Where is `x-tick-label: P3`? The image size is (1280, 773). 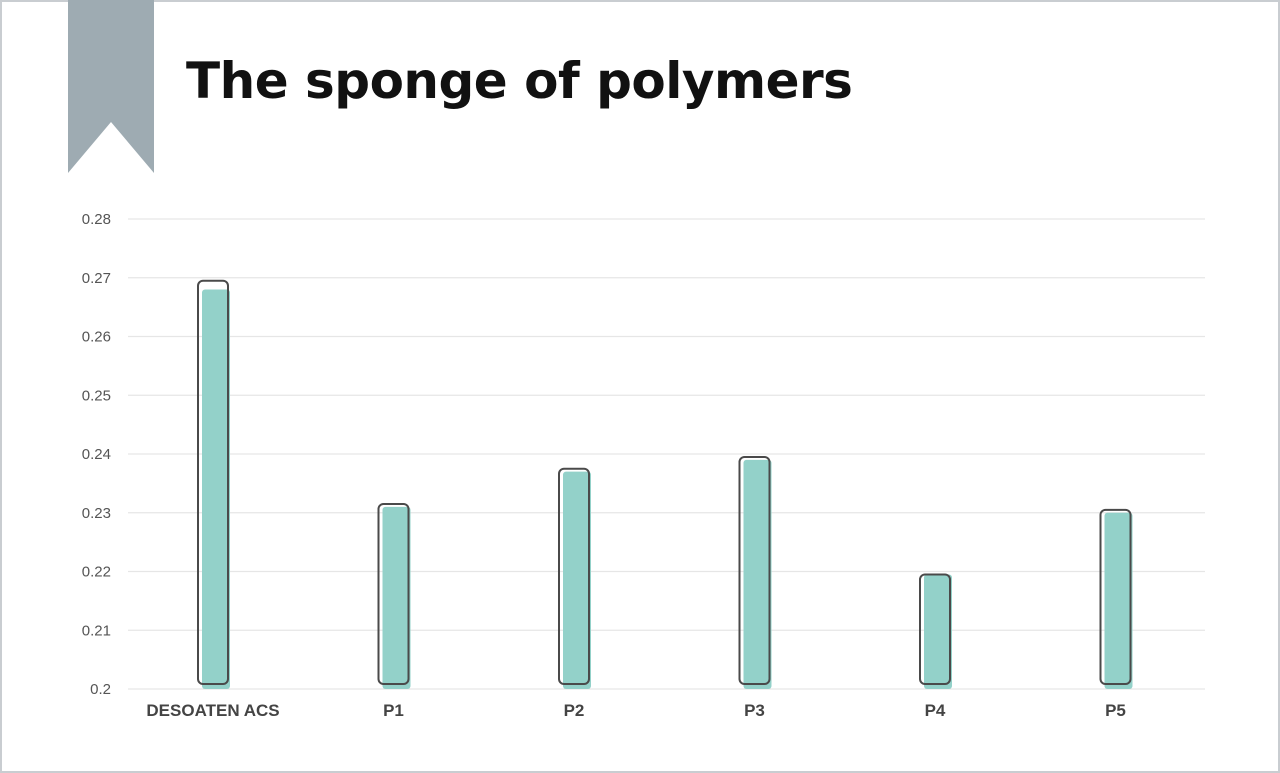 x-tick-label: P3 is located at coordinates (754, 710).